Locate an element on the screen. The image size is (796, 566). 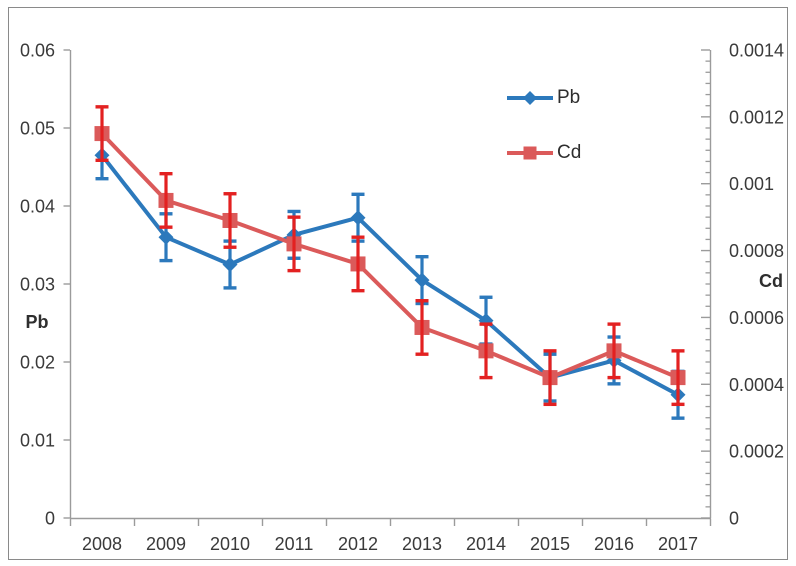
x-axis-tick-label: 2015 is located at coordinates (550, 544).